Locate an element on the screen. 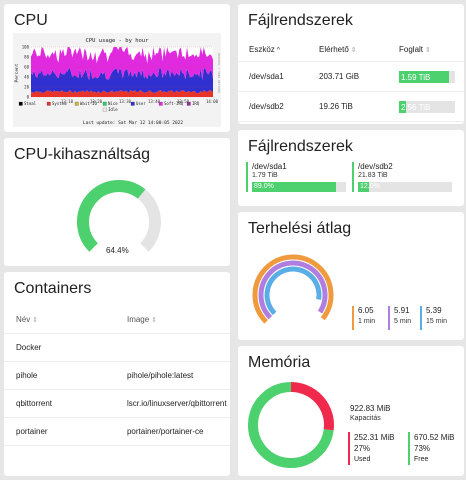 Image resolution: width=466 pixels, height=480 pixels. container-image: lscr.io/linuxserver/qbittorrent is located at coordinates (176, 403).